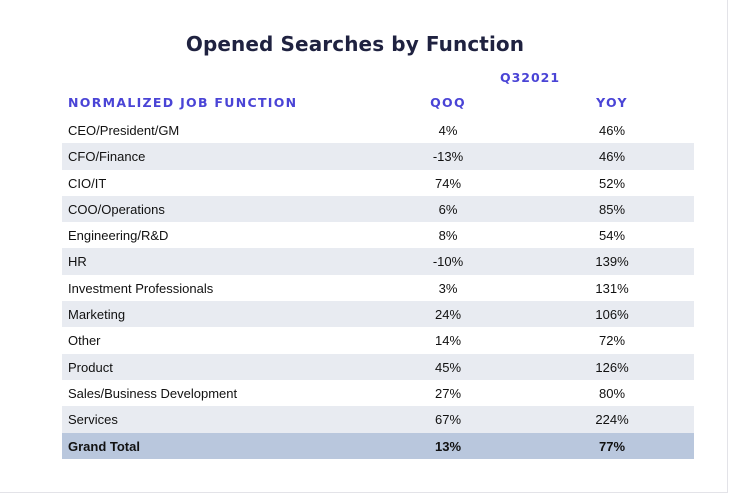 The width and height of the screenshot is (730, 495). I want to click on cell-yoy: 80%, so click(612, 393).